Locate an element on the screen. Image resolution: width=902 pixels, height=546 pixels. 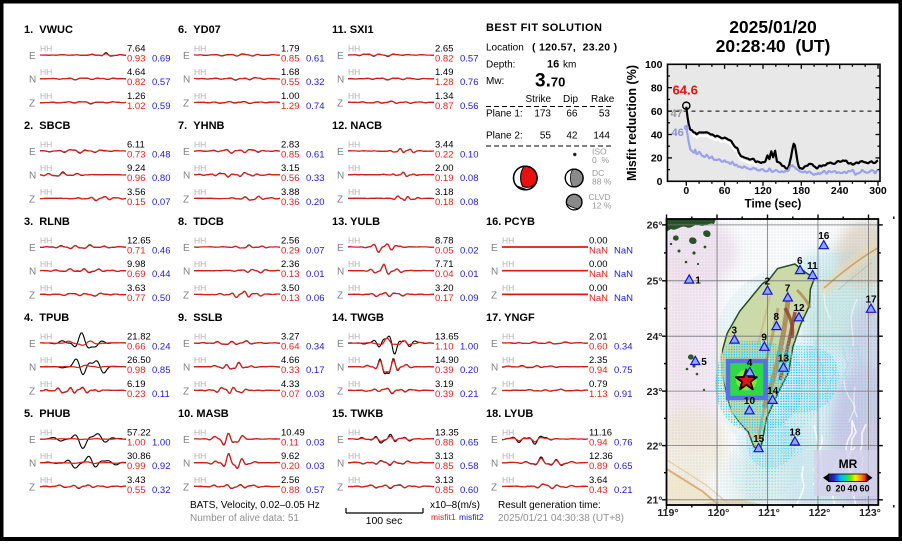
svg-text: 0.03 is located at coordinates (315, 466).